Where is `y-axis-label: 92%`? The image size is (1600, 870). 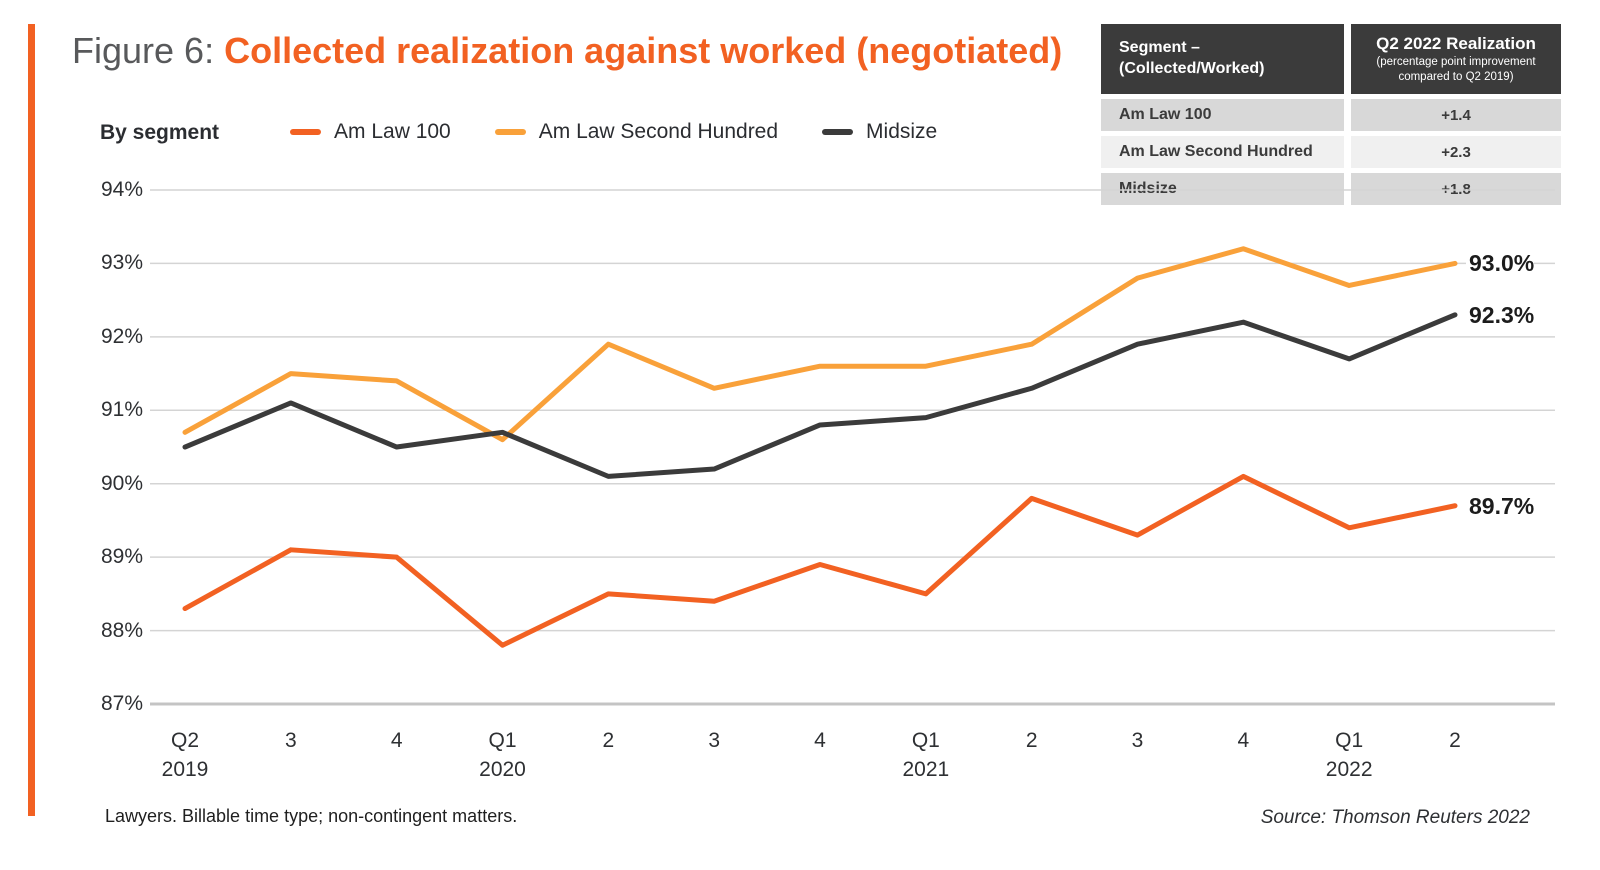
y-axis-label: 92% is located at coordinates (121, 336).